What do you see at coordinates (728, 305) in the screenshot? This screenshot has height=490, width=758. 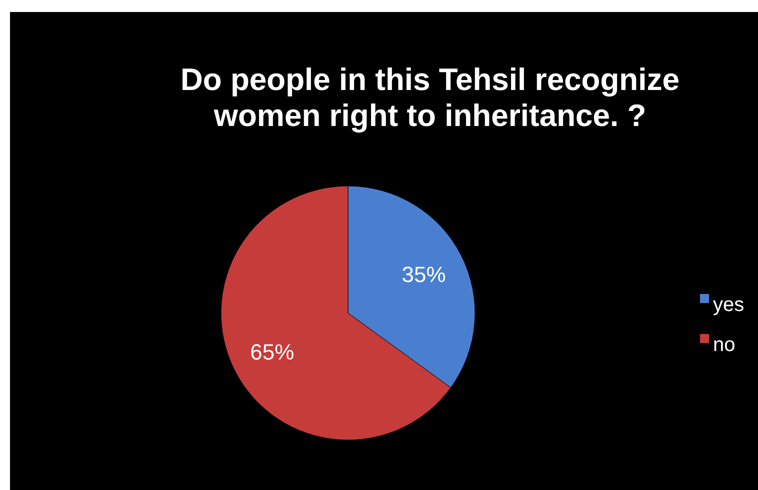 I see `legend-label: yes` at bounding box center [728, 305].